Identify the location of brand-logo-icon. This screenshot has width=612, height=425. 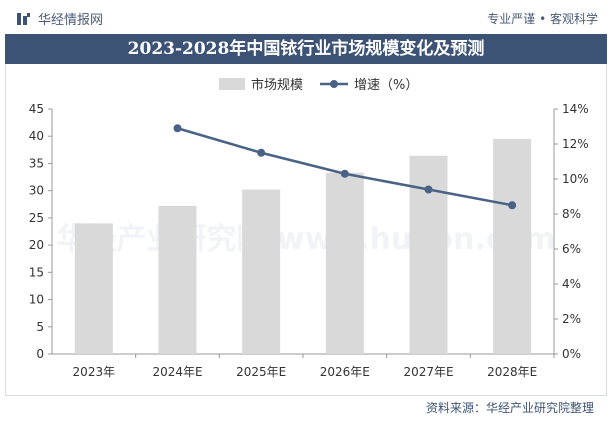
(23, 18).